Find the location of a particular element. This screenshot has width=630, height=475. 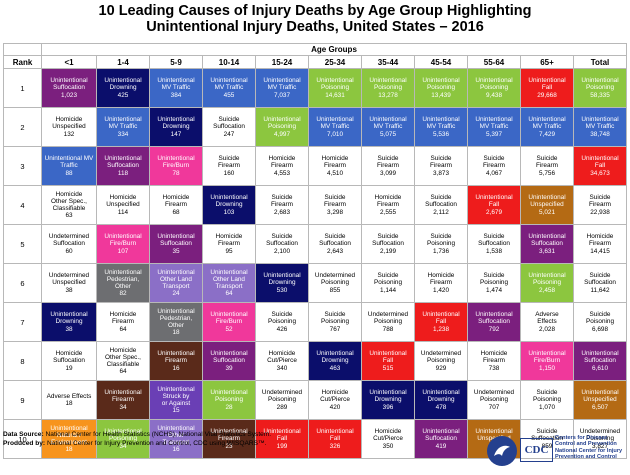

death-count: 425 is located at coordinates (123, 95).